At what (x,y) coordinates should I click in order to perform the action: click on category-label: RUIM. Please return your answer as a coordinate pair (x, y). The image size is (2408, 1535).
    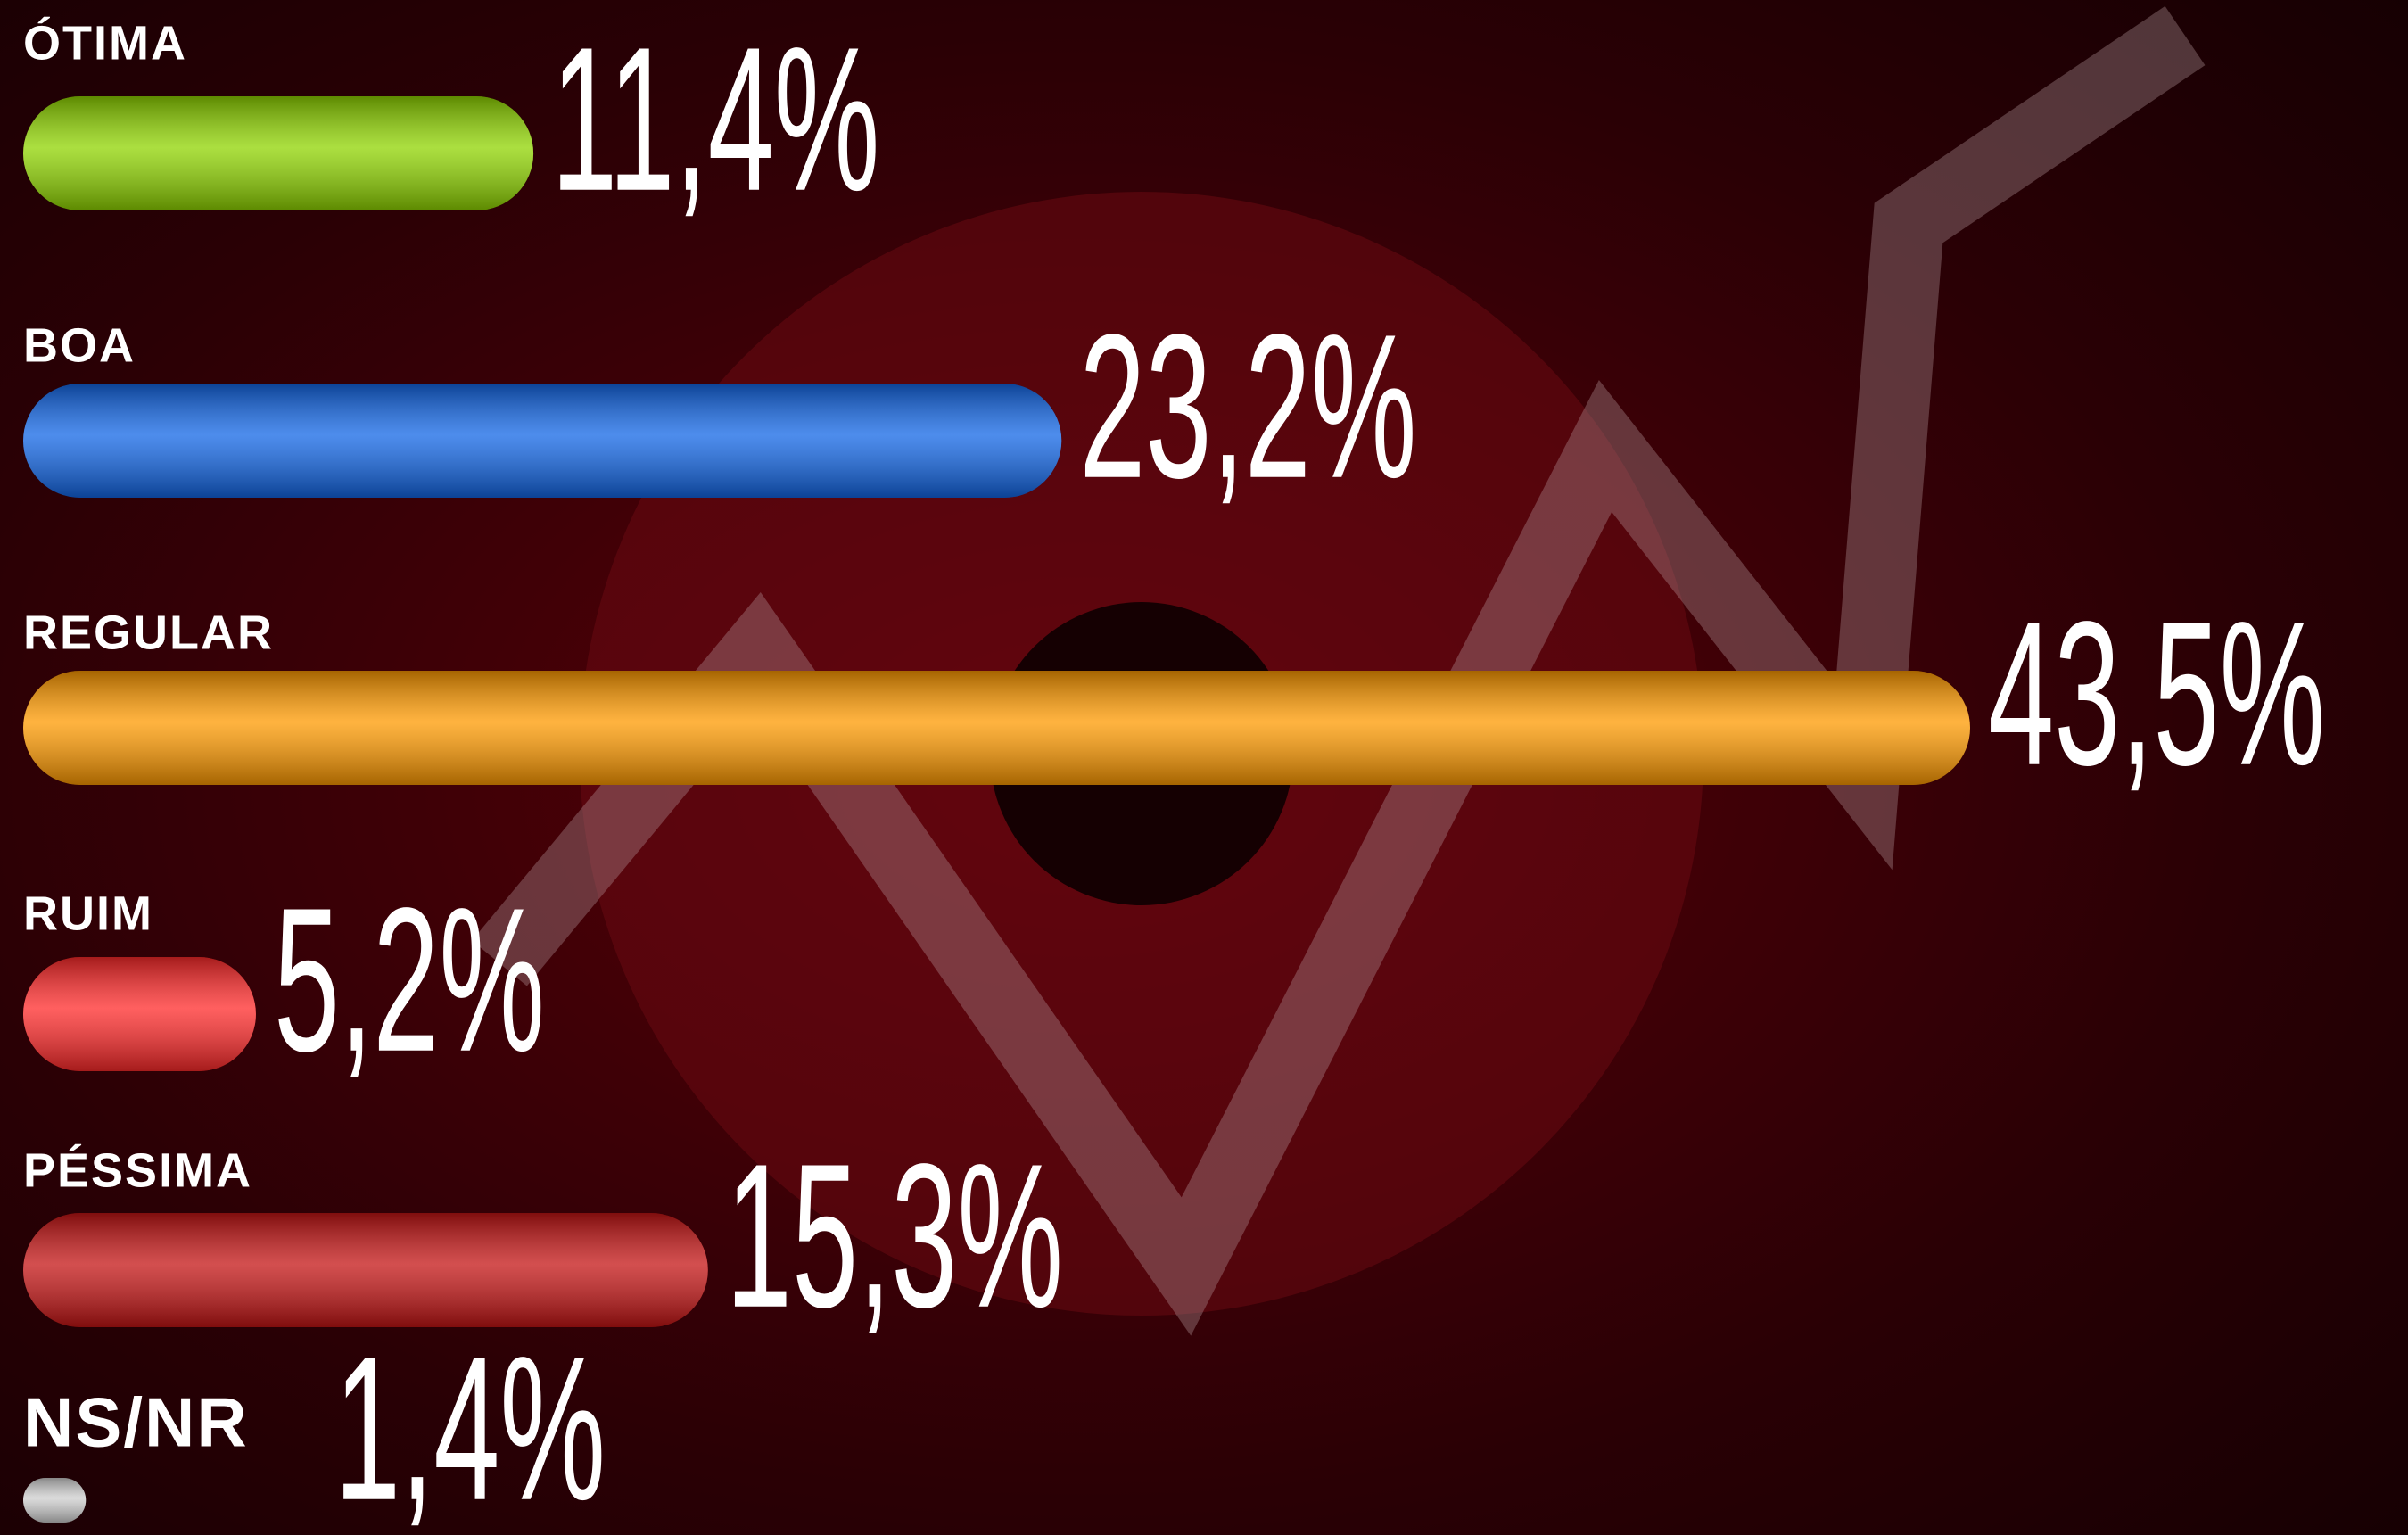
    Looking at the image, I should click on (88, 914).